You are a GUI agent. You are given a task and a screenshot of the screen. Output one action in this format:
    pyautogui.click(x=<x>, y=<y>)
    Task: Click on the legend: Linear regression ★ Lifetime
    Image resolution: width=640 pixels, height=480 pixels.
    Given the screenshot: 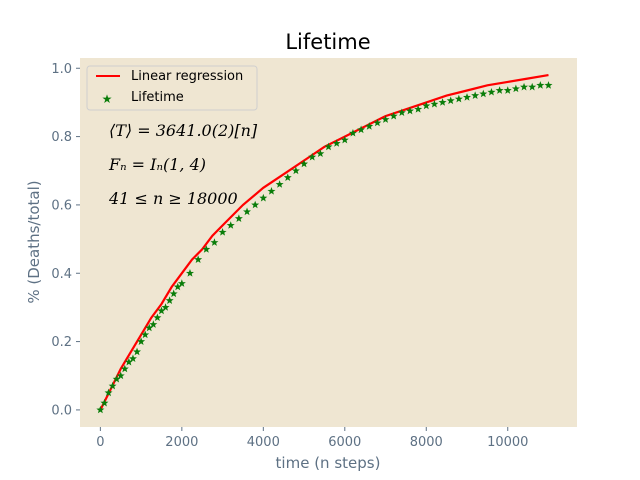 What is the action you would take?
    pyautogui.click(x=172, y=88)
    